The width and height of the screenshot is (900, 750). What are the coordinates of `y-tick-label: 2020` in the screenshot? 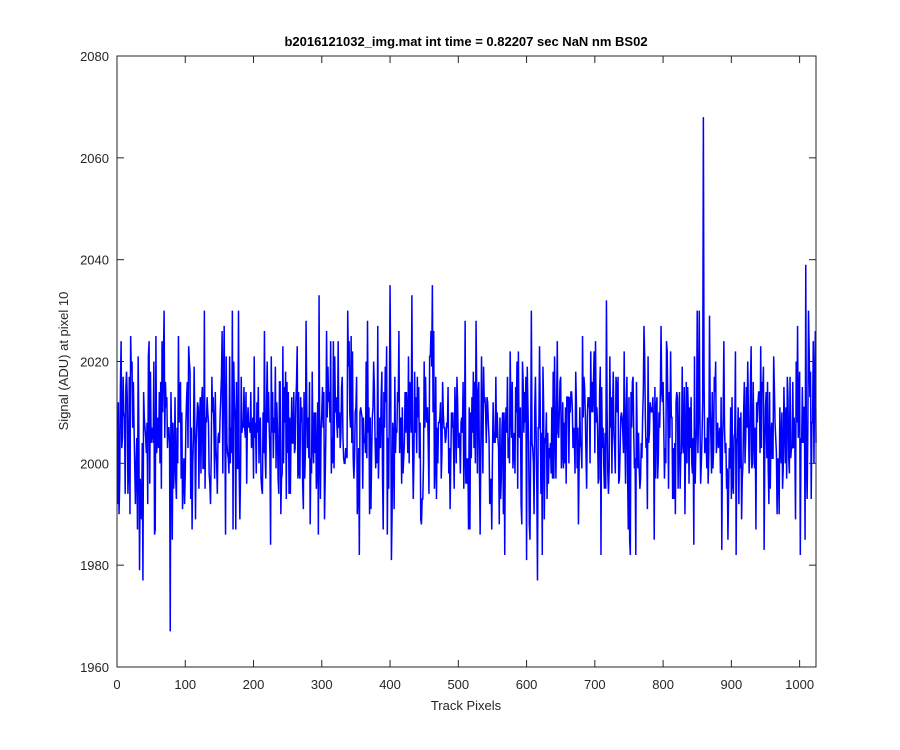 It's located at (94, 362).